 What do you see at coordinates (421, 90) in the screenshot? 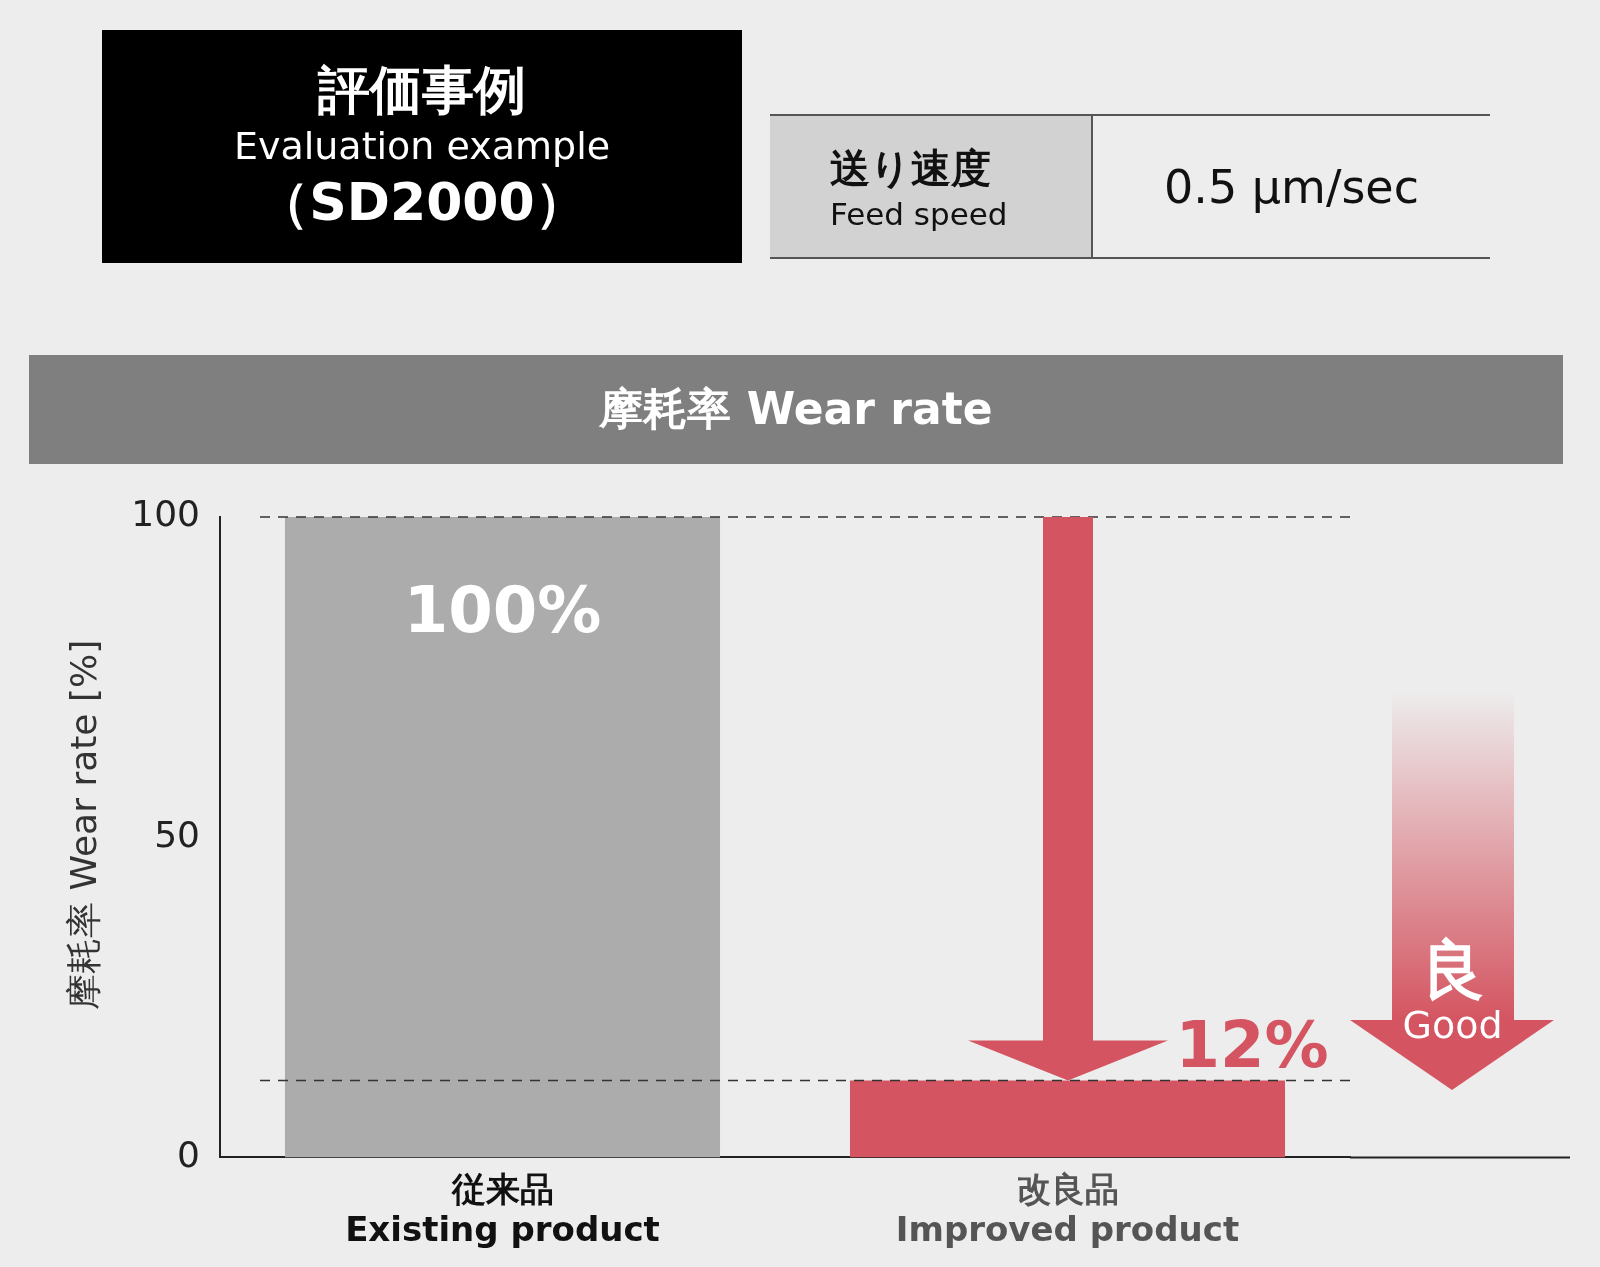
I see `text: 評価事例` at bounding box center [421, 90].